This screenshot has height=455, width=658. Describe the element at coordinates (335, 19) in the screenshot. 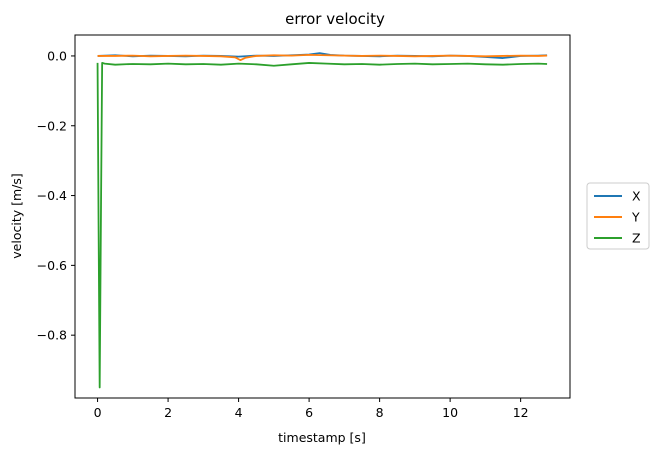

I see `chart-title: error velocity` at that location.